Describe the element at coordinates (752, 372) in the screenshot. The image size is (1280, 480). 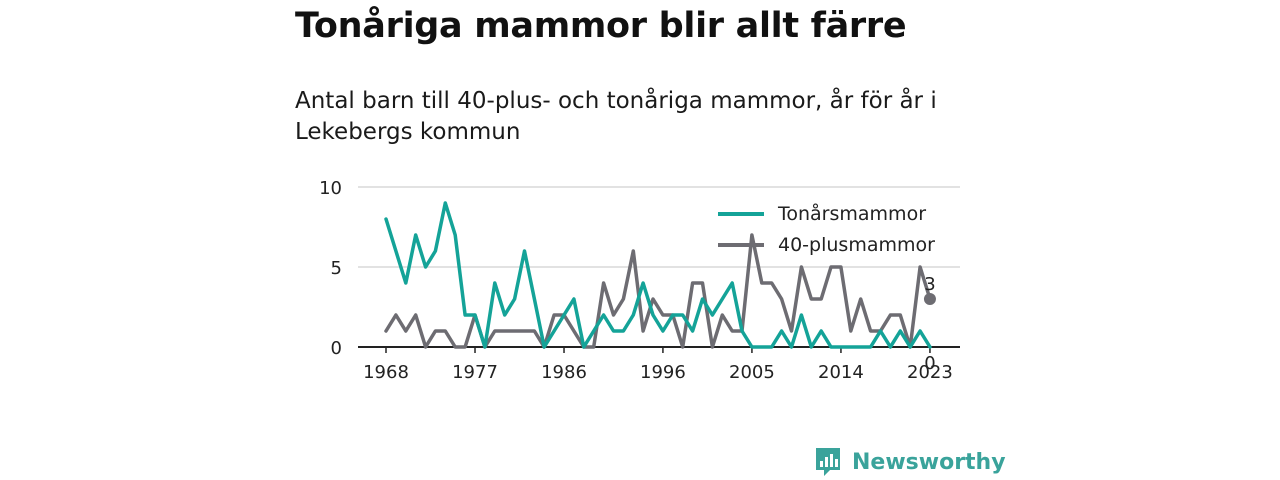
I see `x-tick-label: 2005` at that location.